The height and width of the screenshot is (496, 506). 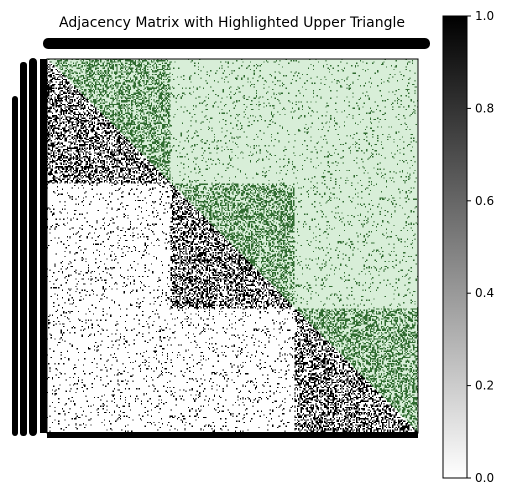 What do you see at coordinates (484, 16) in the screenshot?
I see `colorbar-tick-label: 1.0` at bounding box center [484, 16].